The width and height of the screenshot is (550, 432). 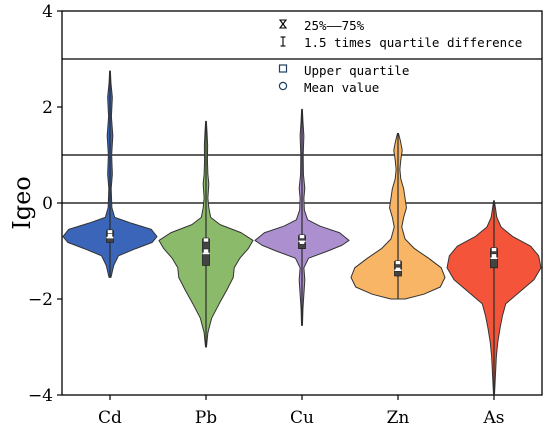 I want to click on mean-marker-as, so click(x=494, y=256).